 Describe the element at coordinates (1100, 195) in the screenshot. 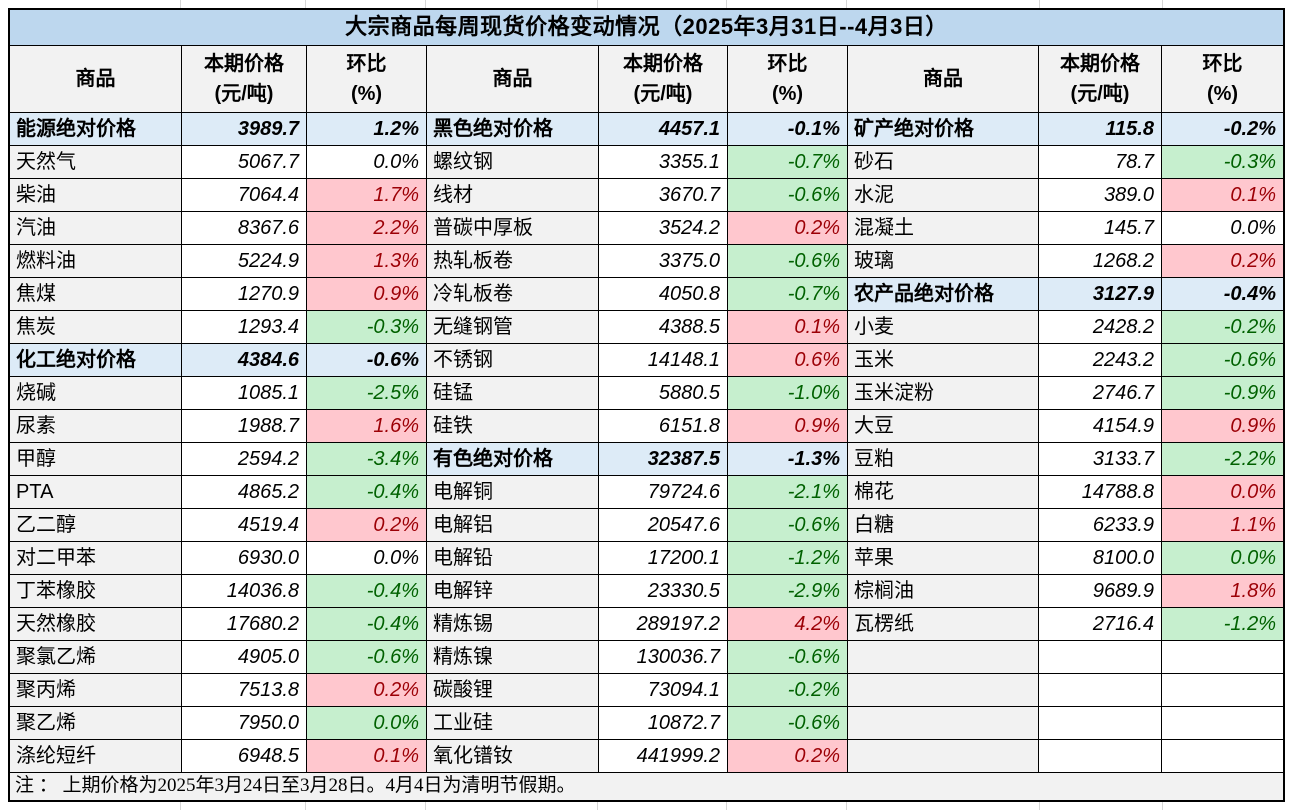

I see `price-cell: 389.0` at that location.